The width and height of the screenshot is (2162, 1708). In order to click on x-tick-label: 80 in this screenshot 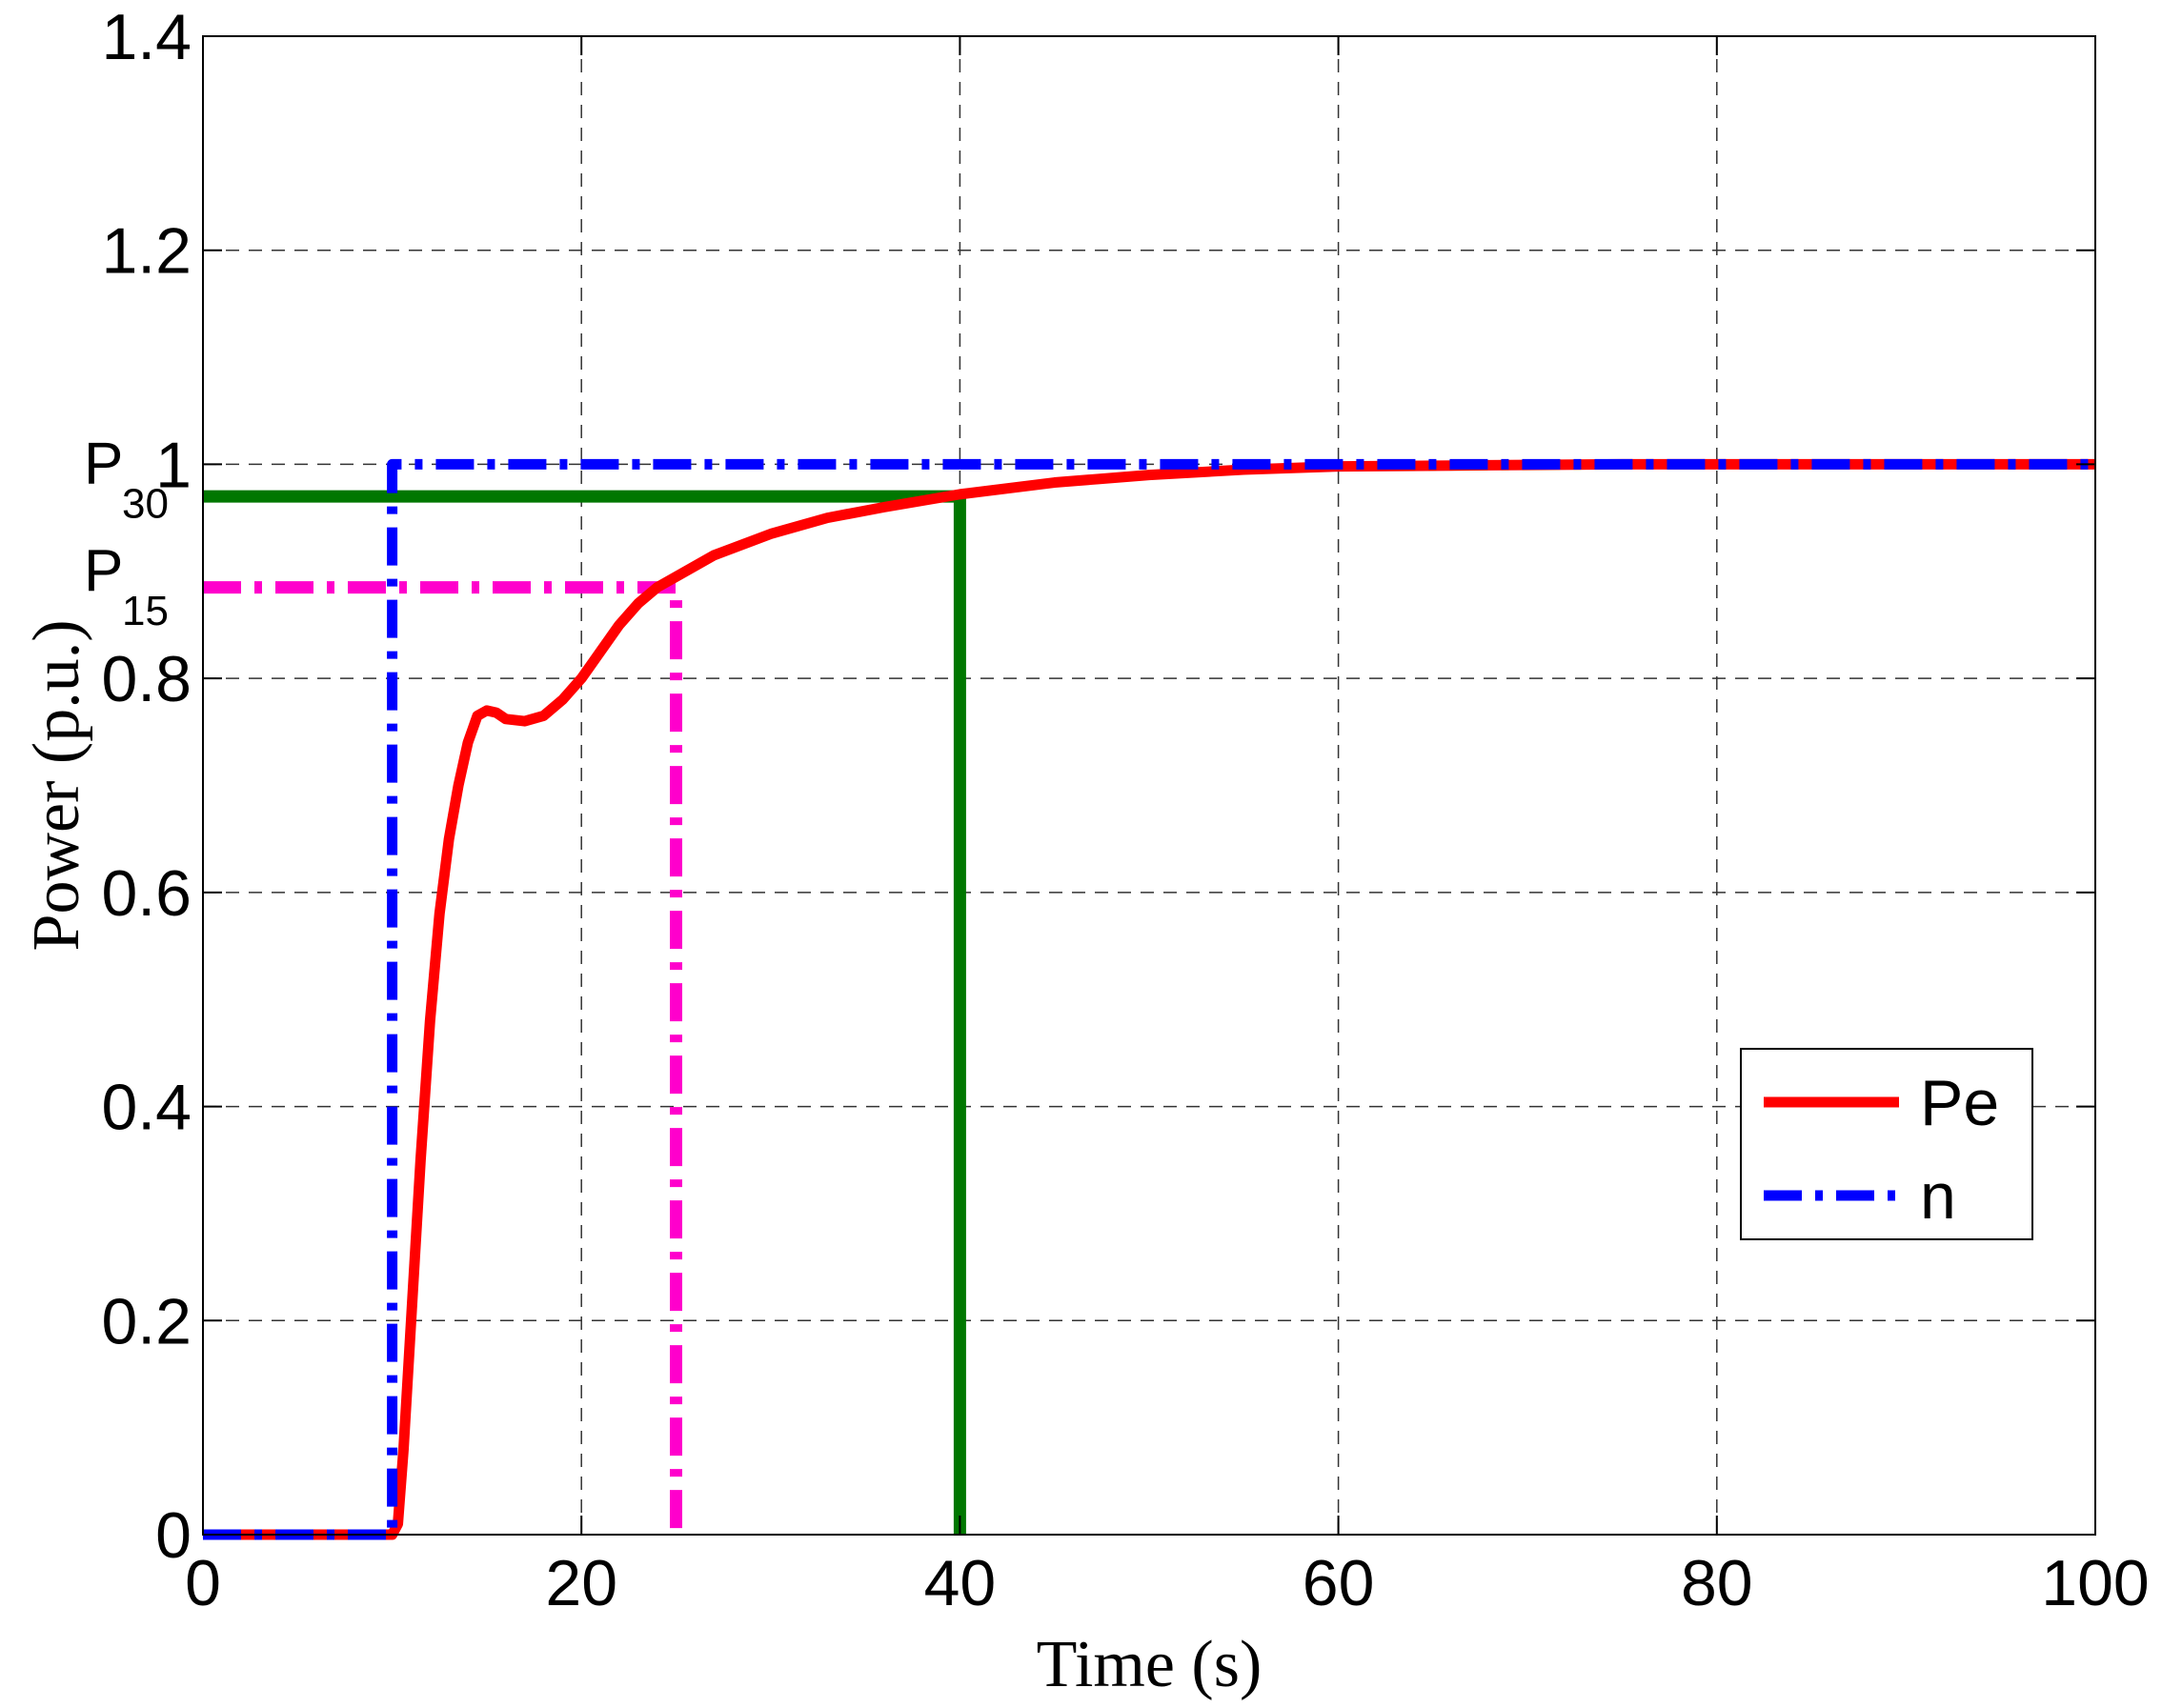, I will do `click(1717, 1583)`.